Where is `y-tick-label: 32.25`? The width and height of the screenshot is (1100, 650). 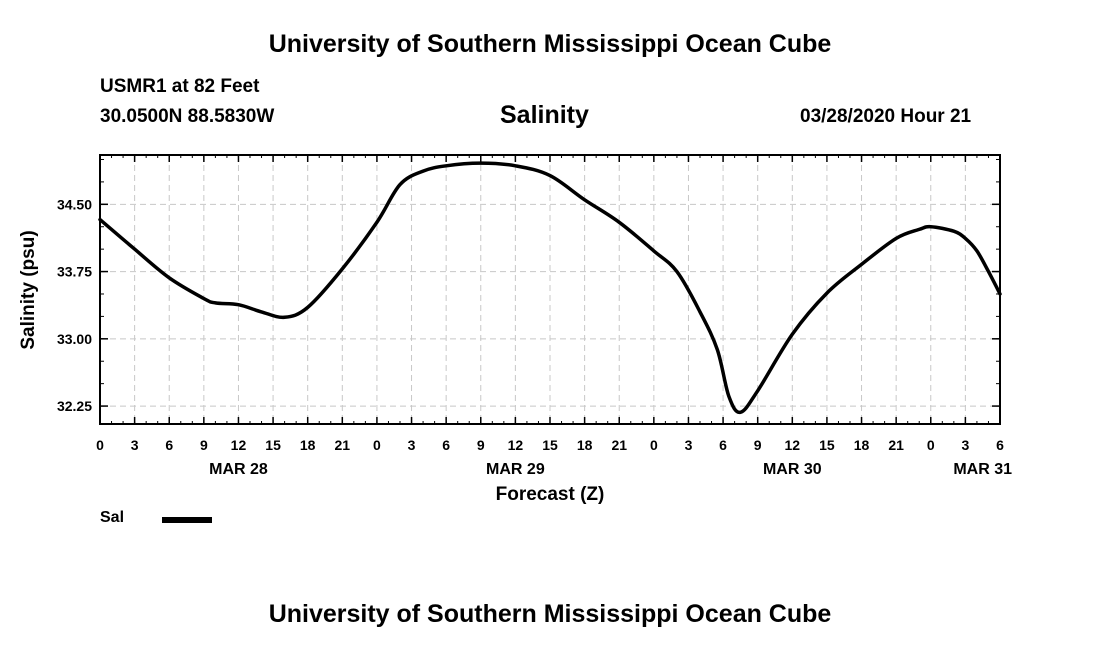
y-tick-label: 32.25 is located at coordinates (74, 406).